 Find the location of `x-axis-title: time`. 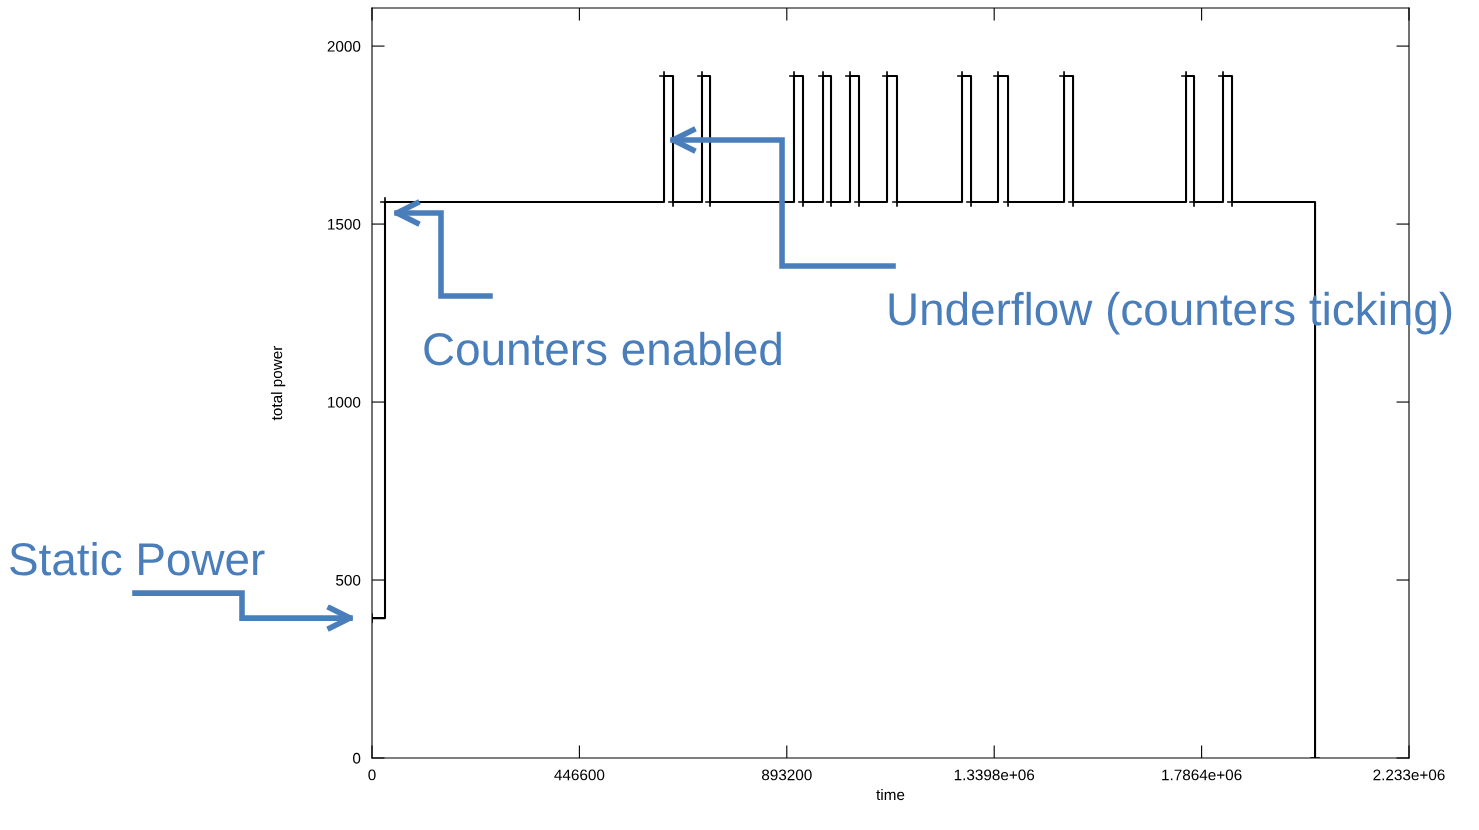

x-axis-title: time is located at coordinates (890, 794).